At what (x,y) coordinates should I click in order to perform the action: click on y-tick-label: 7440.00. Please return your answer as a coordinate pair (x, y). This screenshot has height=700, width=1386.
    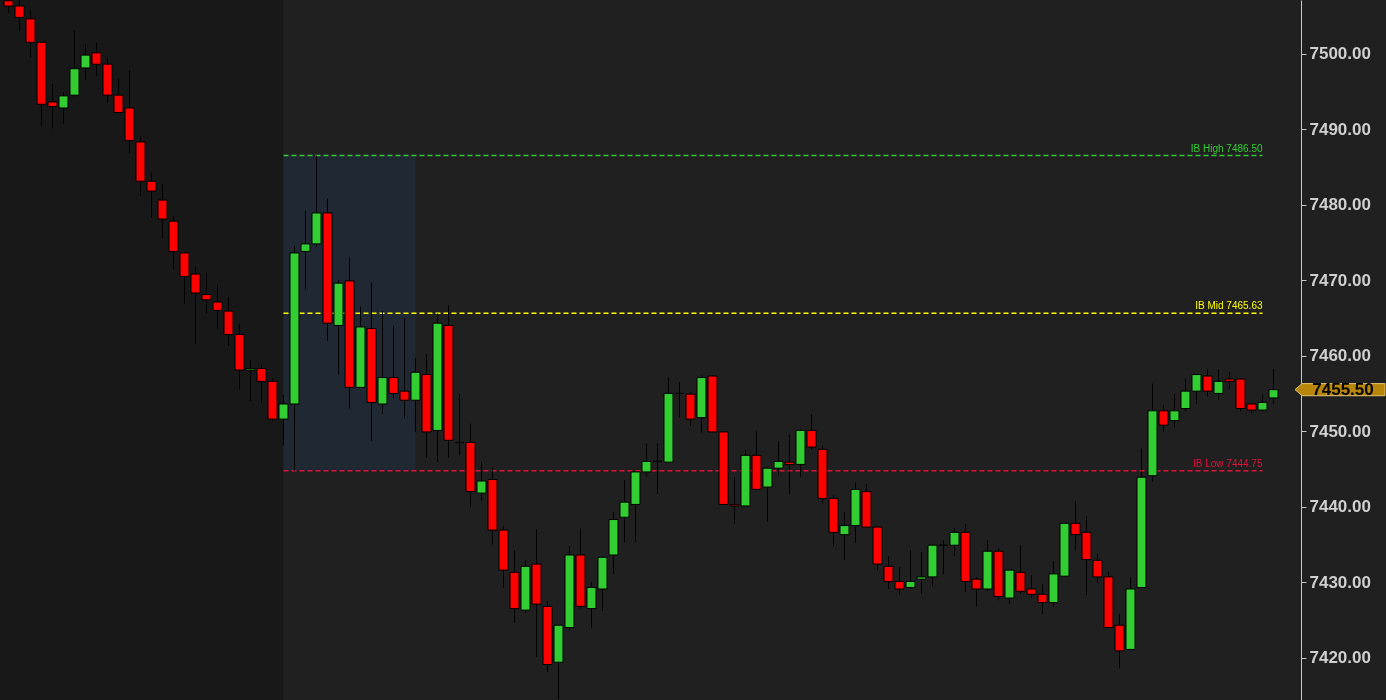
    Looking at the image, I should click on (1340, 507).